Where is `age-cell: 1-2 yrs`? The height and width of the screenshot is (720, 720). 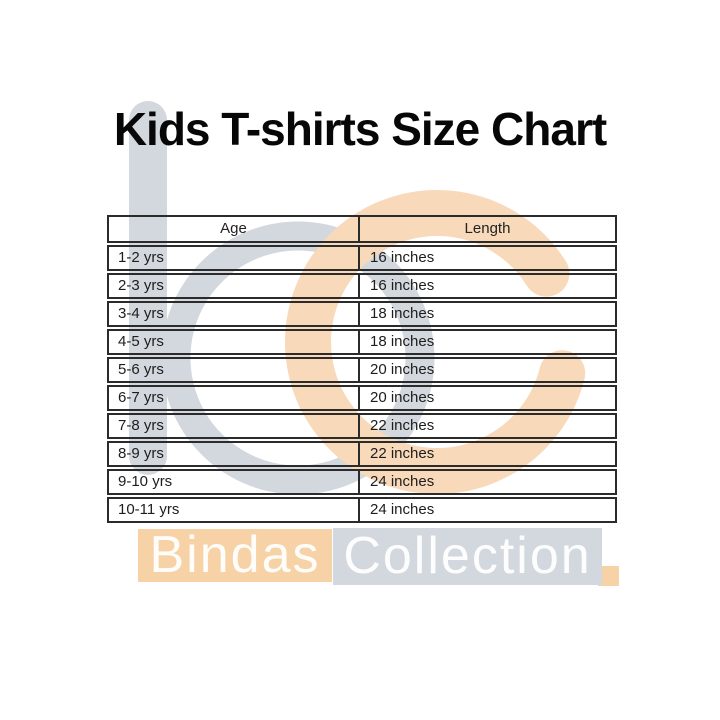
age-cell: 1-2 yrs is located at coordinates (141, 257).